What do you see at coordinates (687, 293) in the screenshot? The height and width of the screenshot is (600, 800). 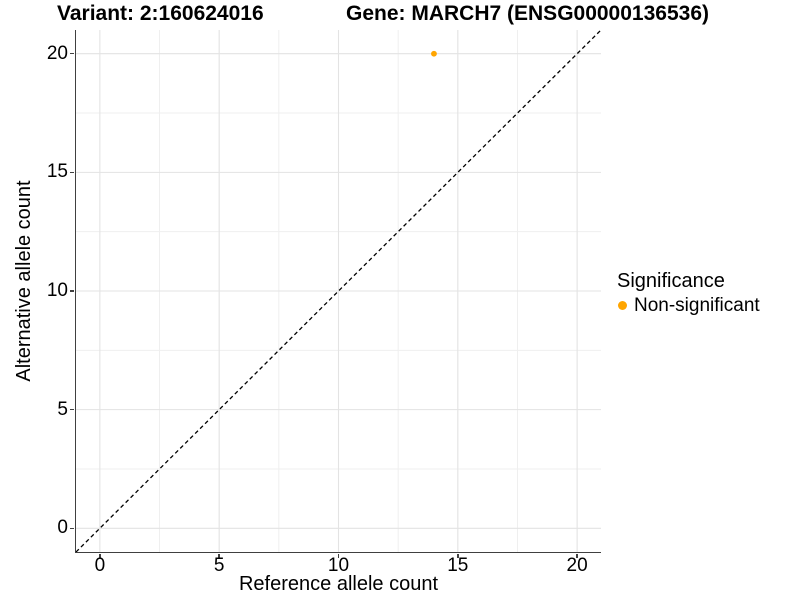 I see `legend: Significance Non-significant` at bounding box center [687, 293].